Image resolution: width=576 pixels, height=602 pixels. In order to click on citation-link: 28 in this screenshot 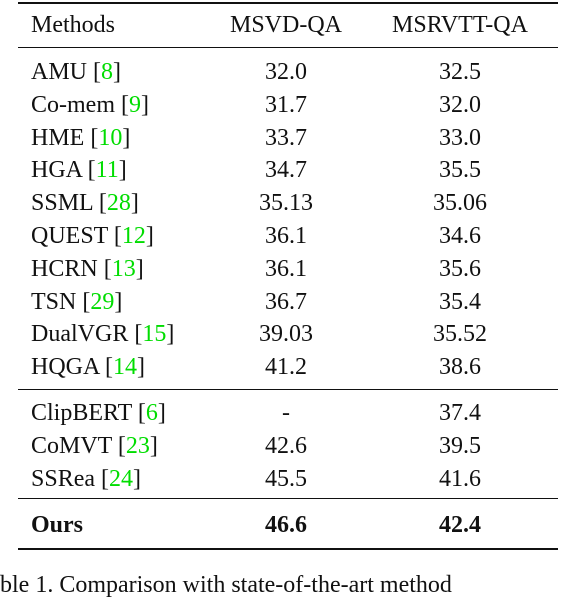, I will do `click(118, 203)`.